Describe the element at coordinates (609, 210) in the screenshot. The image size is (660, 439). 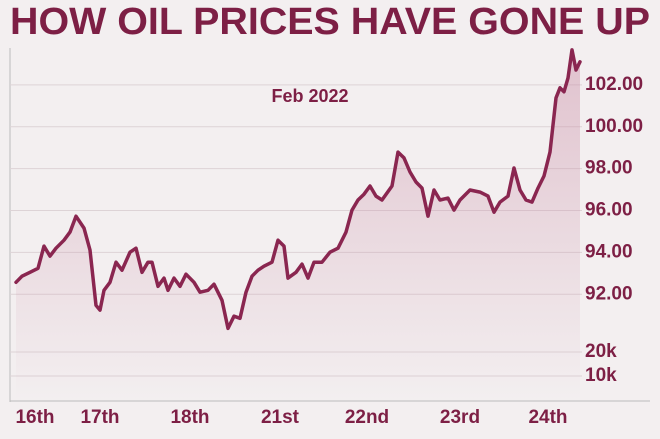
I see `y-tick-label: 96.00` at that location.